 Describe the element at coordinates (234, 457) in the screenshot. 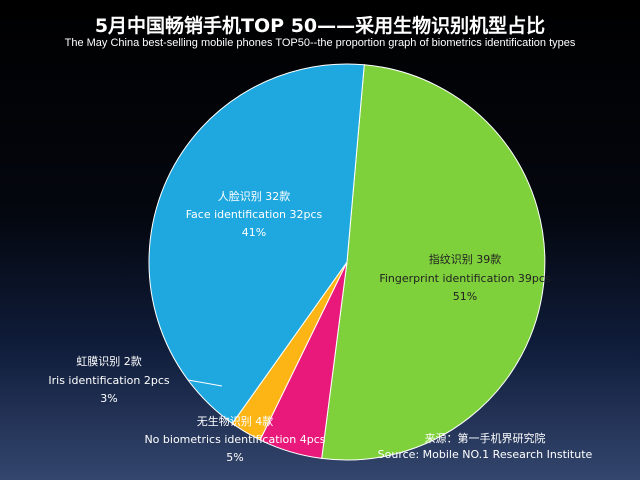

I see `none-label-pct: 5%` at that location.